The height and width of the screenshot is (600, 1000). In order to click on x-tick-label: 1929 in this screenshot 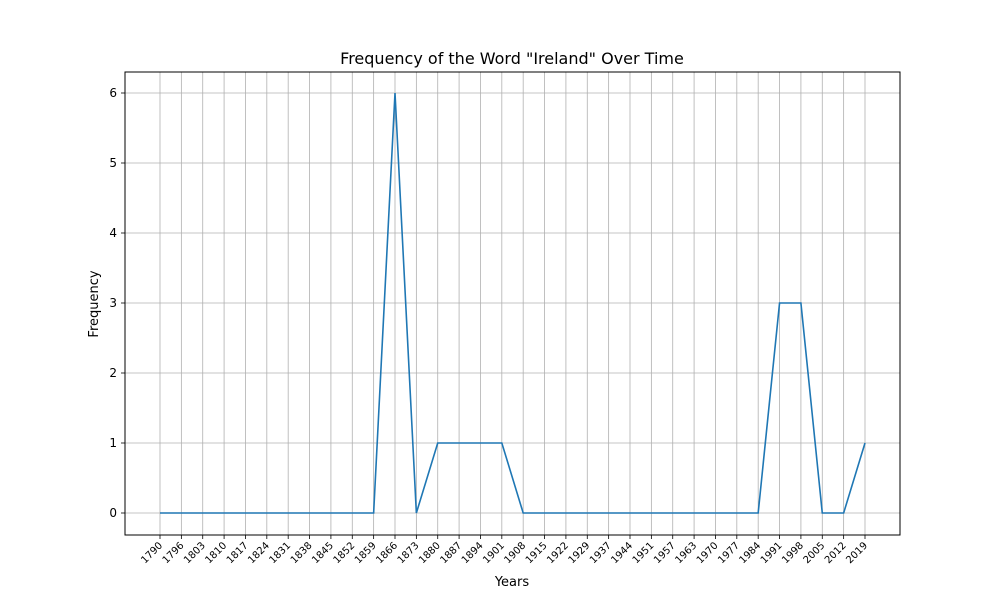, I will do `click(580, 553)`.